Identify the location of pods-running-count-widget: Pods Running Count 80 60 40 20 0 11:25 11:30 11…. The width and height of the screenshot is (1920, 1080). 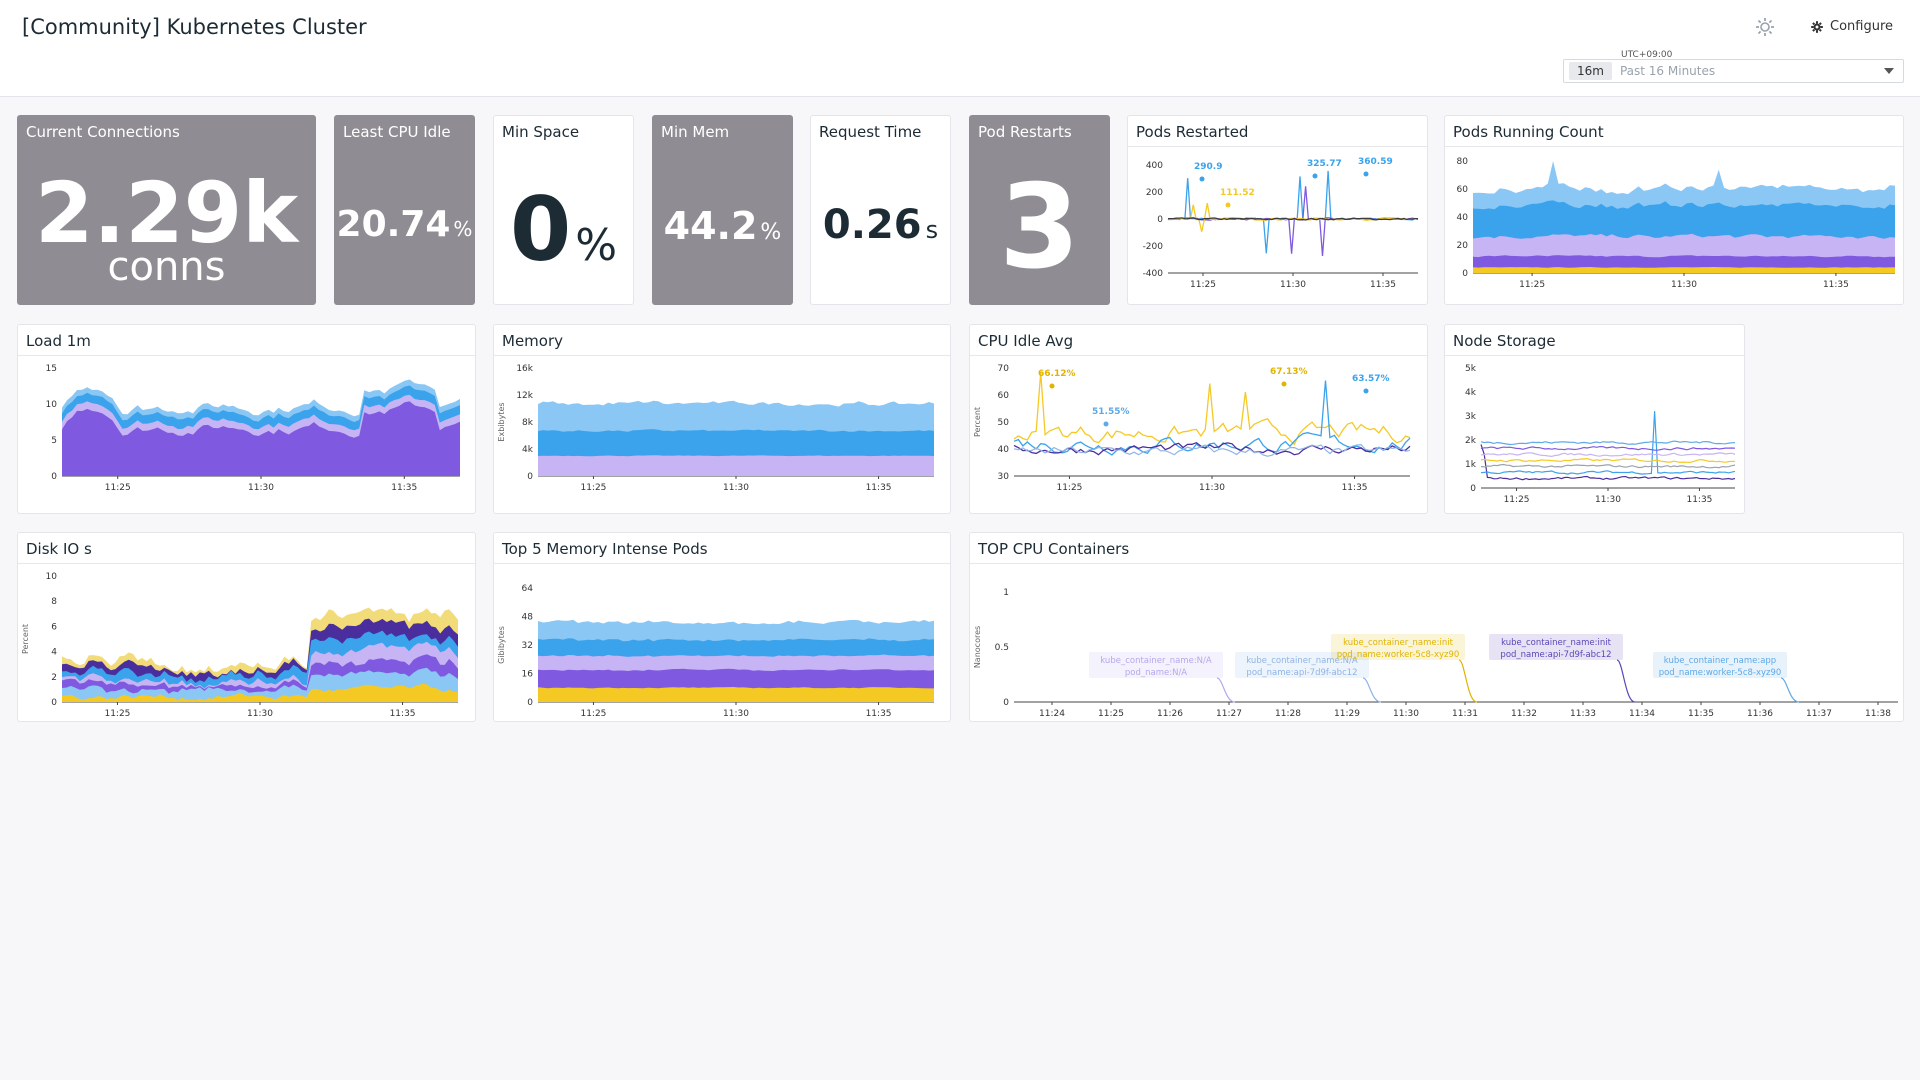
(1674, 210).